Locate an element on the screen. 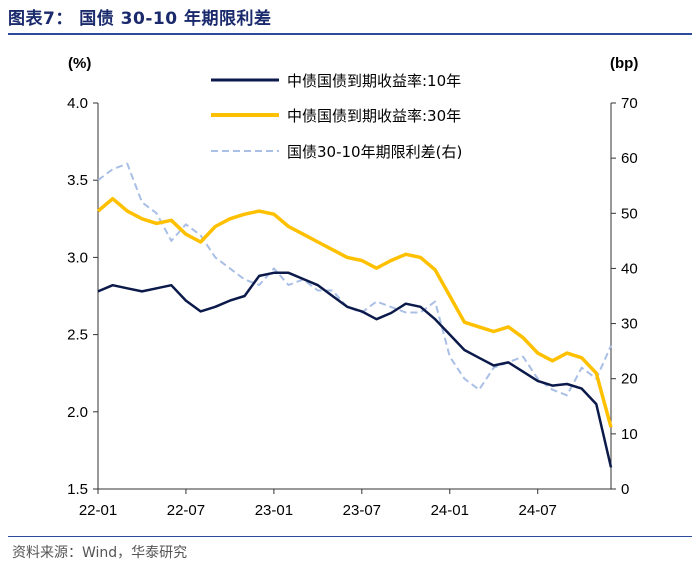 Image resolution: width=700 pixels, height=569 pixels. source-note: 资料来源：Wind，华泰研究 is located at coordinates (100, 553).